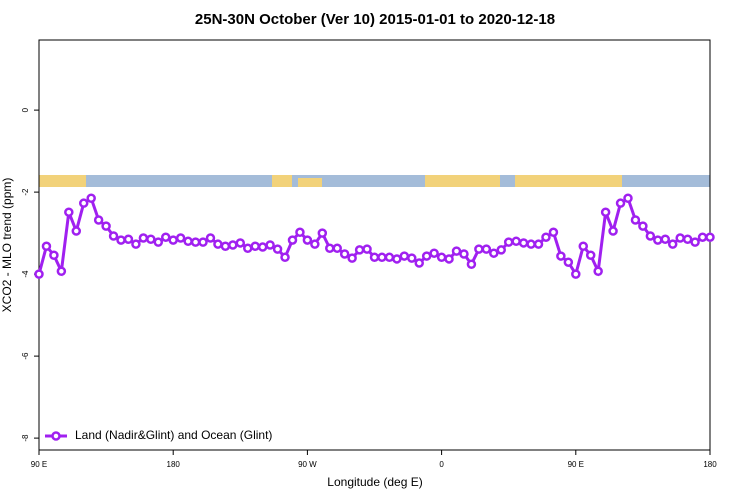 The height and width of the screenshot is (500, 750). What do you see at coordinates (25, 438) in the screenshot?
I see `y-tick-label: -8` at bounding box center [25, 438].